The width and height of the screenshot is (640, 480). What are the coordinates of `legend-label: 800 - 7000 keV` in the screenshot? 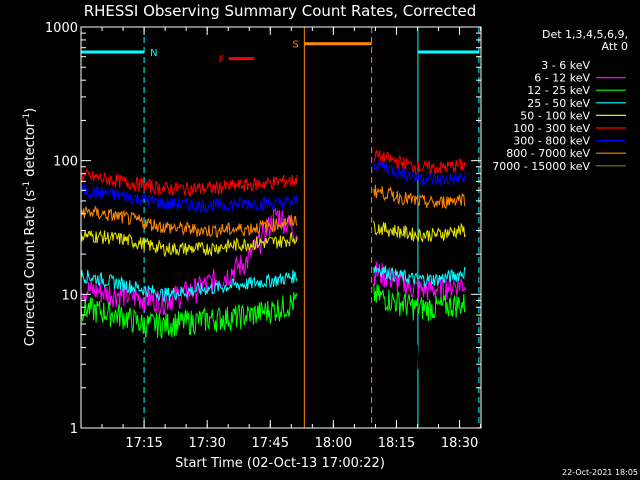 It's located at (548, 153).